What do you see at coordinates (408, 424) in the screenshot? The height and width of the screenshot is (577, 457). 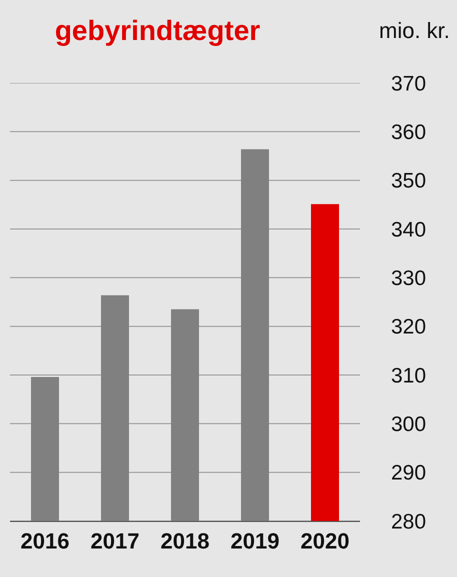 I see `y-tick-label: 300` at bounding box center [408, 424].